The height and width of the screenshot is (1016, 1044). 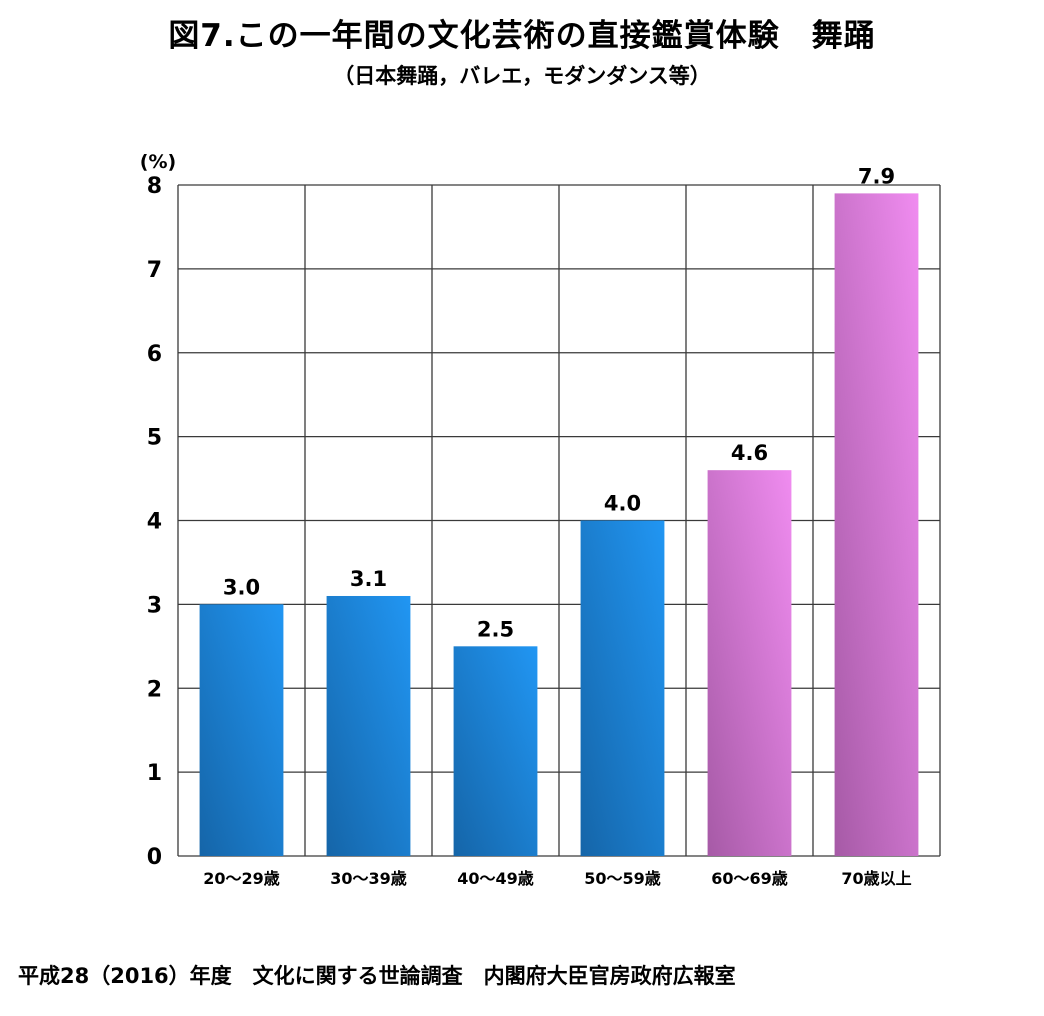 What do you see at coordinates (154, 438) in the screenshot?
I see `y-tick-label: 5` at bounding box center [154, 438].